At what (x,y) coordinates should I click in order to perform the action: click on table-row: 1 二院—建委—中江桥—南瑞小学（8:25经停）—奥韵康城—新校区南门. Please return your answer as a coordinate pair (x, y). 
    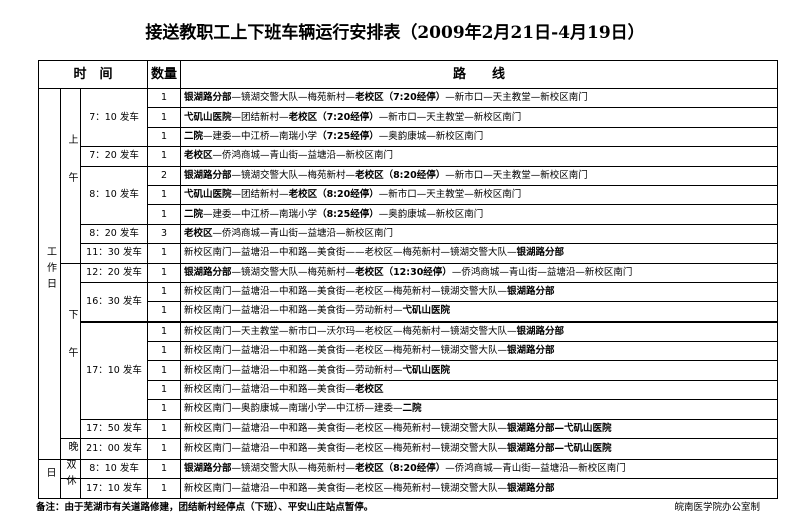
    Looking at the image, I should click on (408, 214).